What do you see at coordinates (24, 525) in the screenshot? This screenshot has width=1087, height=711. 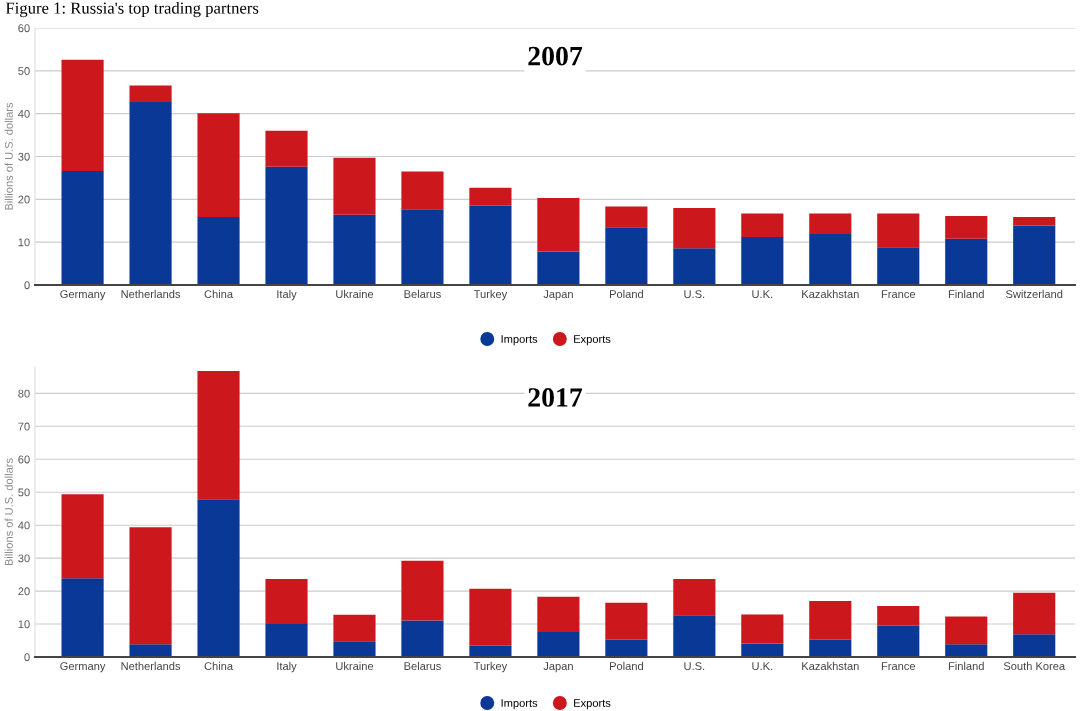 I see `y-tick-label: 40` at bounding box center [24, 525].